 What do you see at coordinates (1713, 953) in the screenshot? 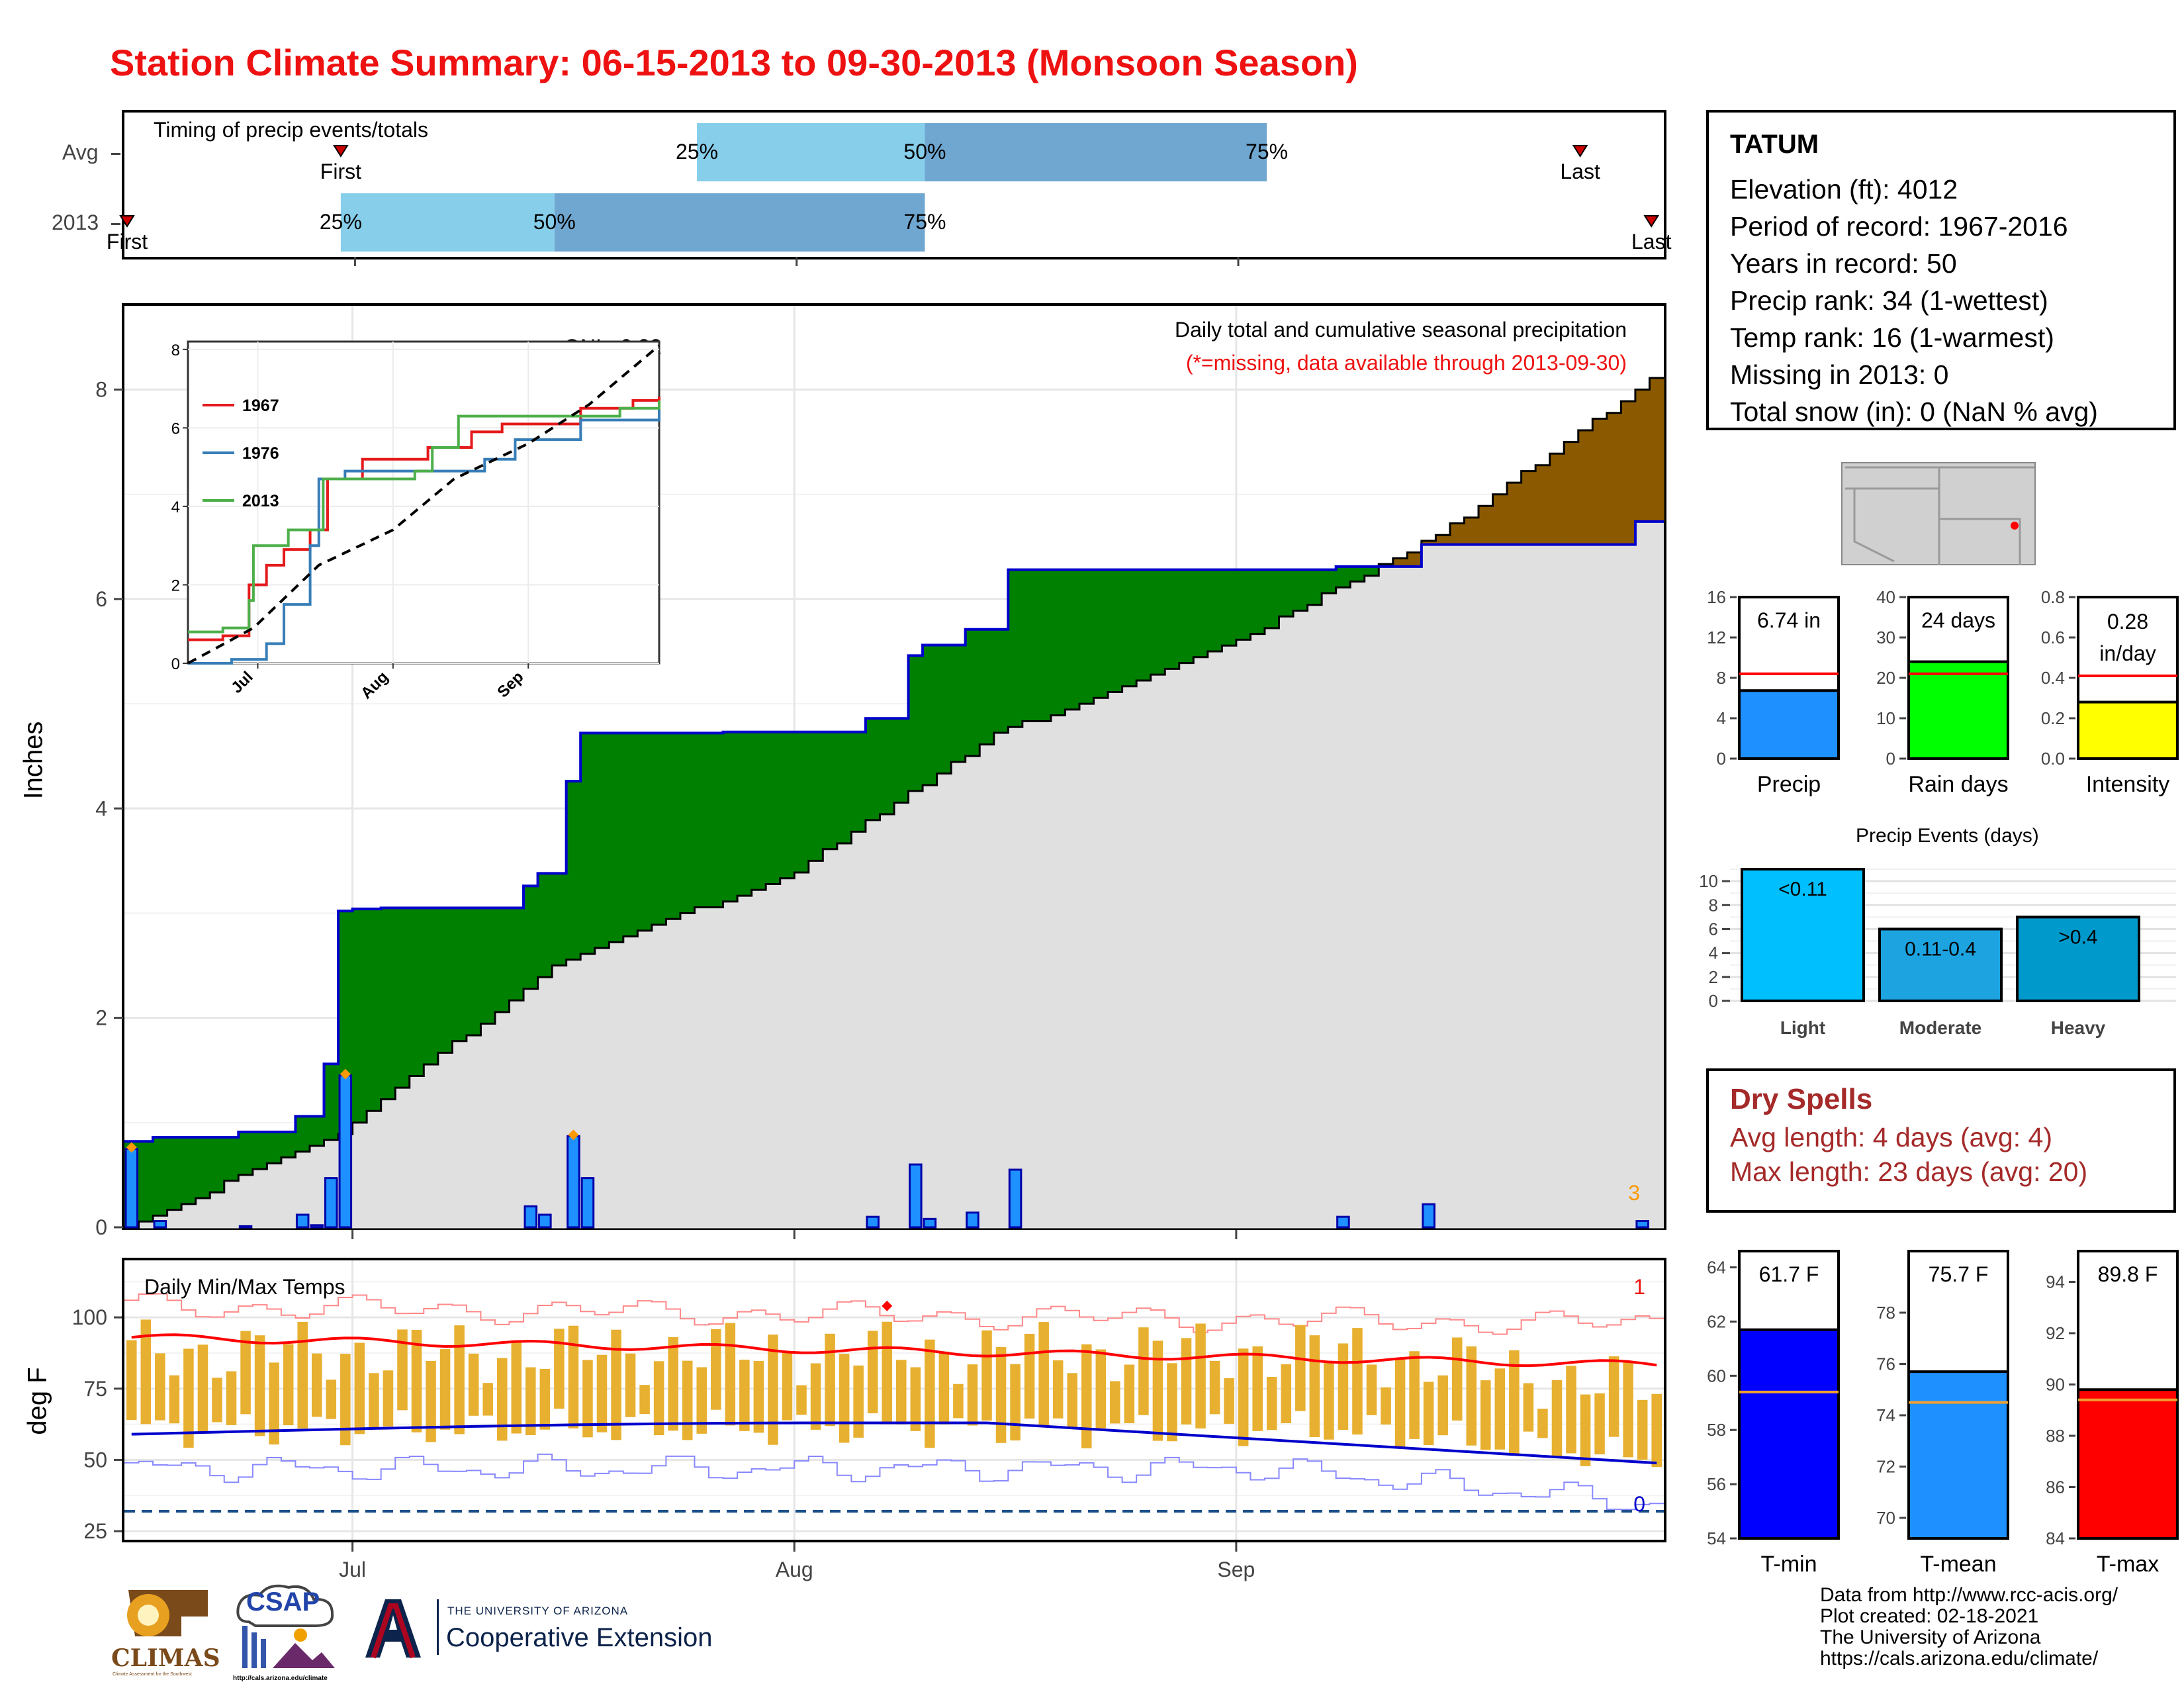
I see `events-y-tick-label: 4` at bounding box center [1713, 953].